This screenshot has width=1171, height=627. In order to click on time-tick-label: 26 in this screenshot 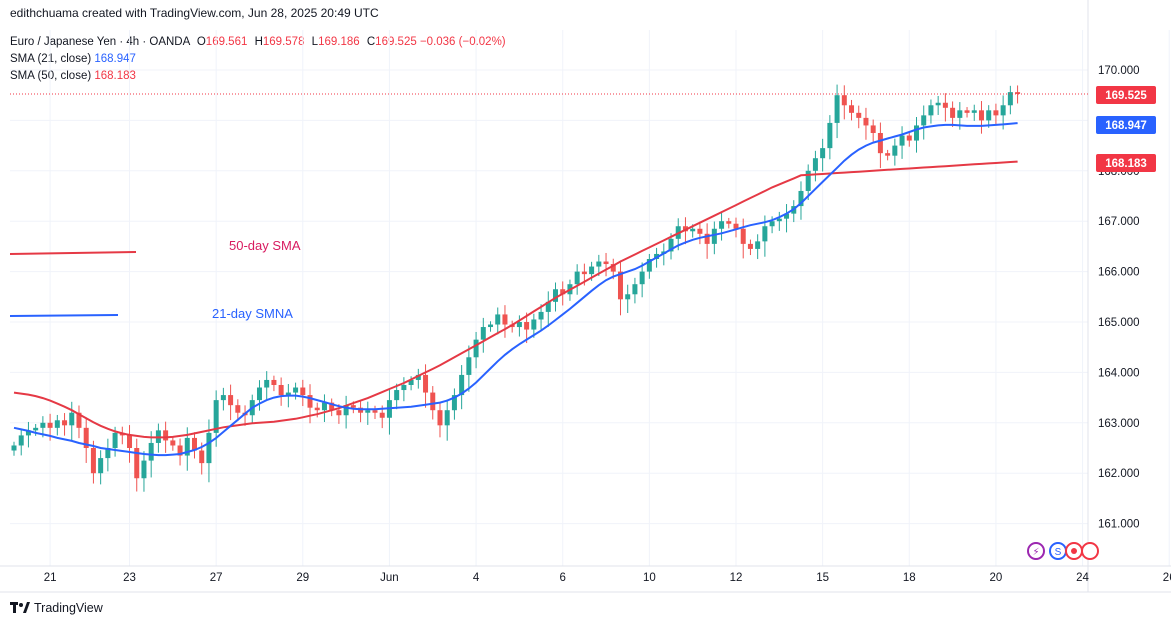, I will do `click(1167, 578)`.